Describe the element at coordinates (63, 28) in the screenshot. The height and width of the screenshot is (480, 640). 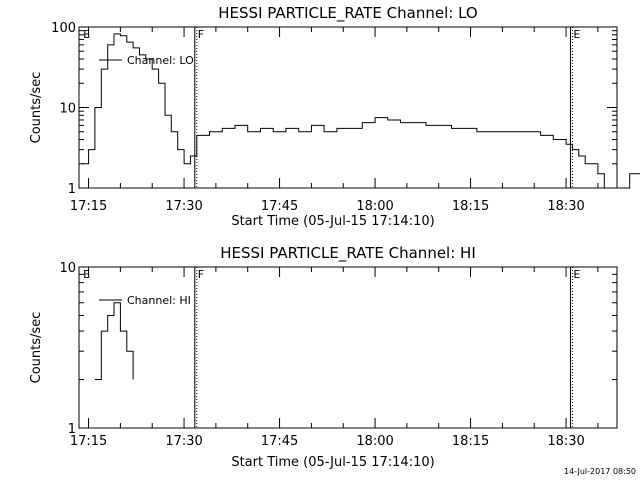
I see `y-tick-label: 100` at that location.